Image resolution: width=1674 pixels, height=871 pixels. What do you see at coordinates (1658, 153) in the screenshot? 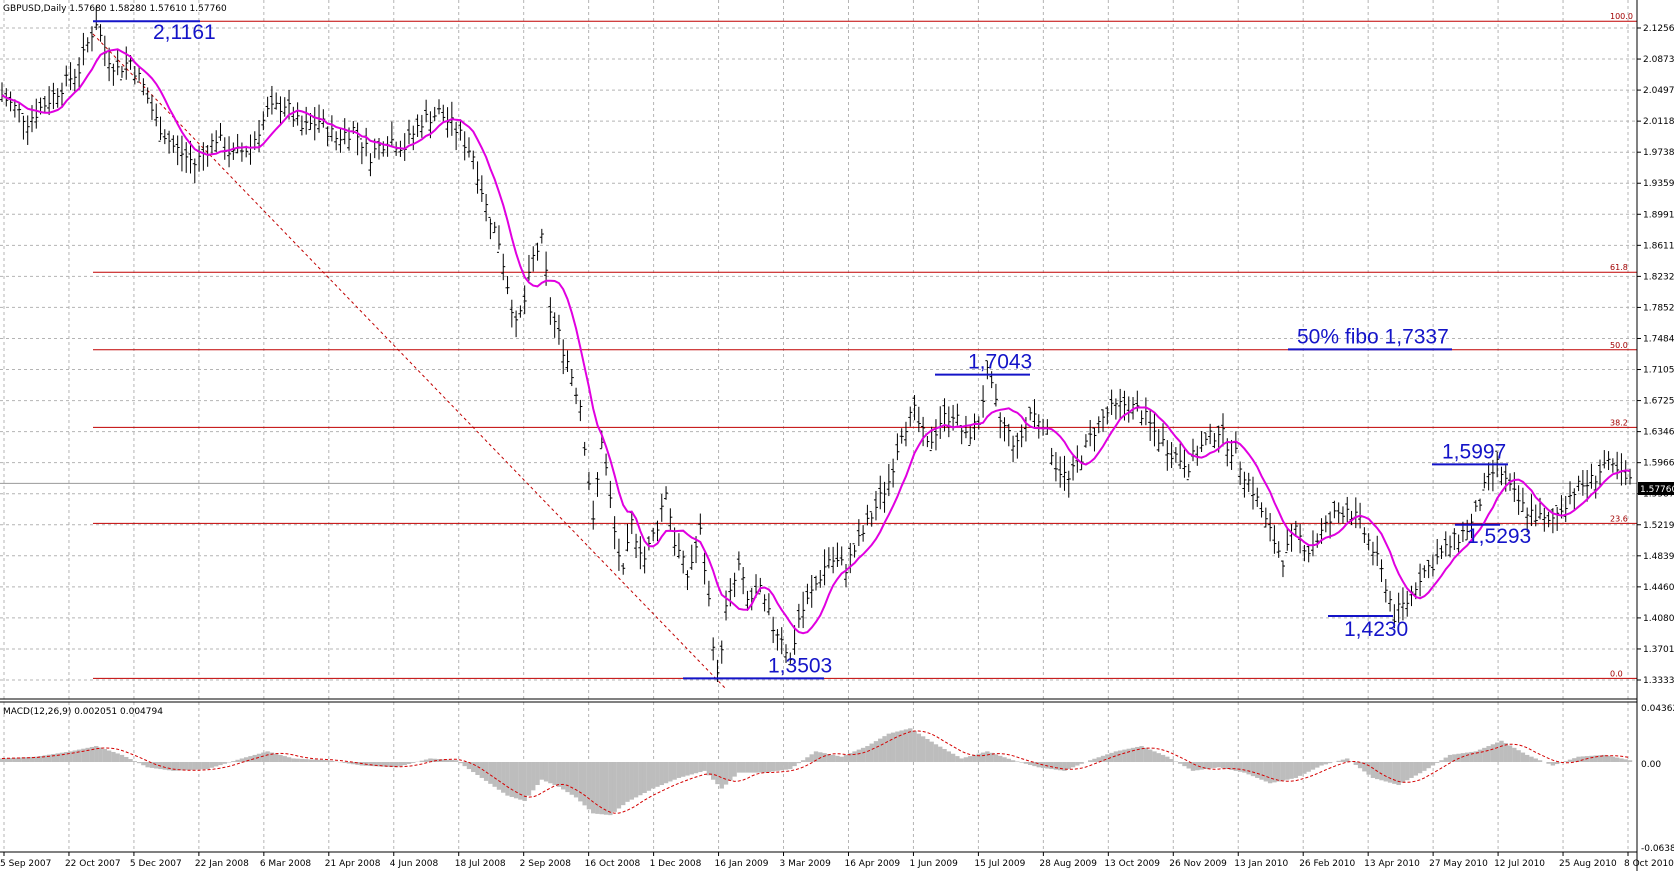
I see `price-tick-label: 1.97385` at bounding box center [1658, 153].